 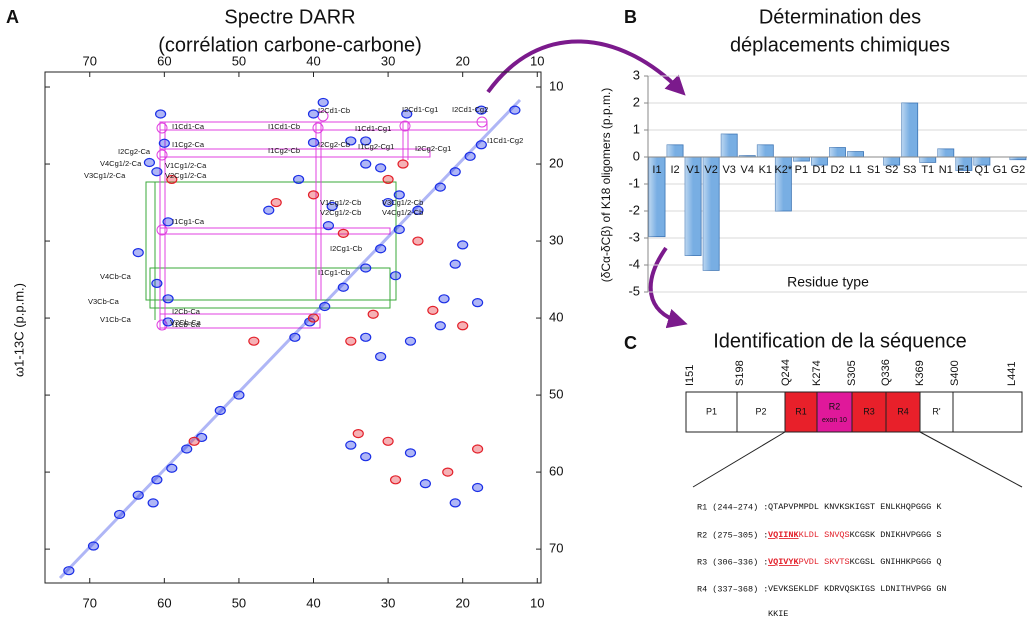 What do you see at coordinates (873, 170) in the screenshot?
I see `x-tick-label: S1` at bounding box center [873, 170].